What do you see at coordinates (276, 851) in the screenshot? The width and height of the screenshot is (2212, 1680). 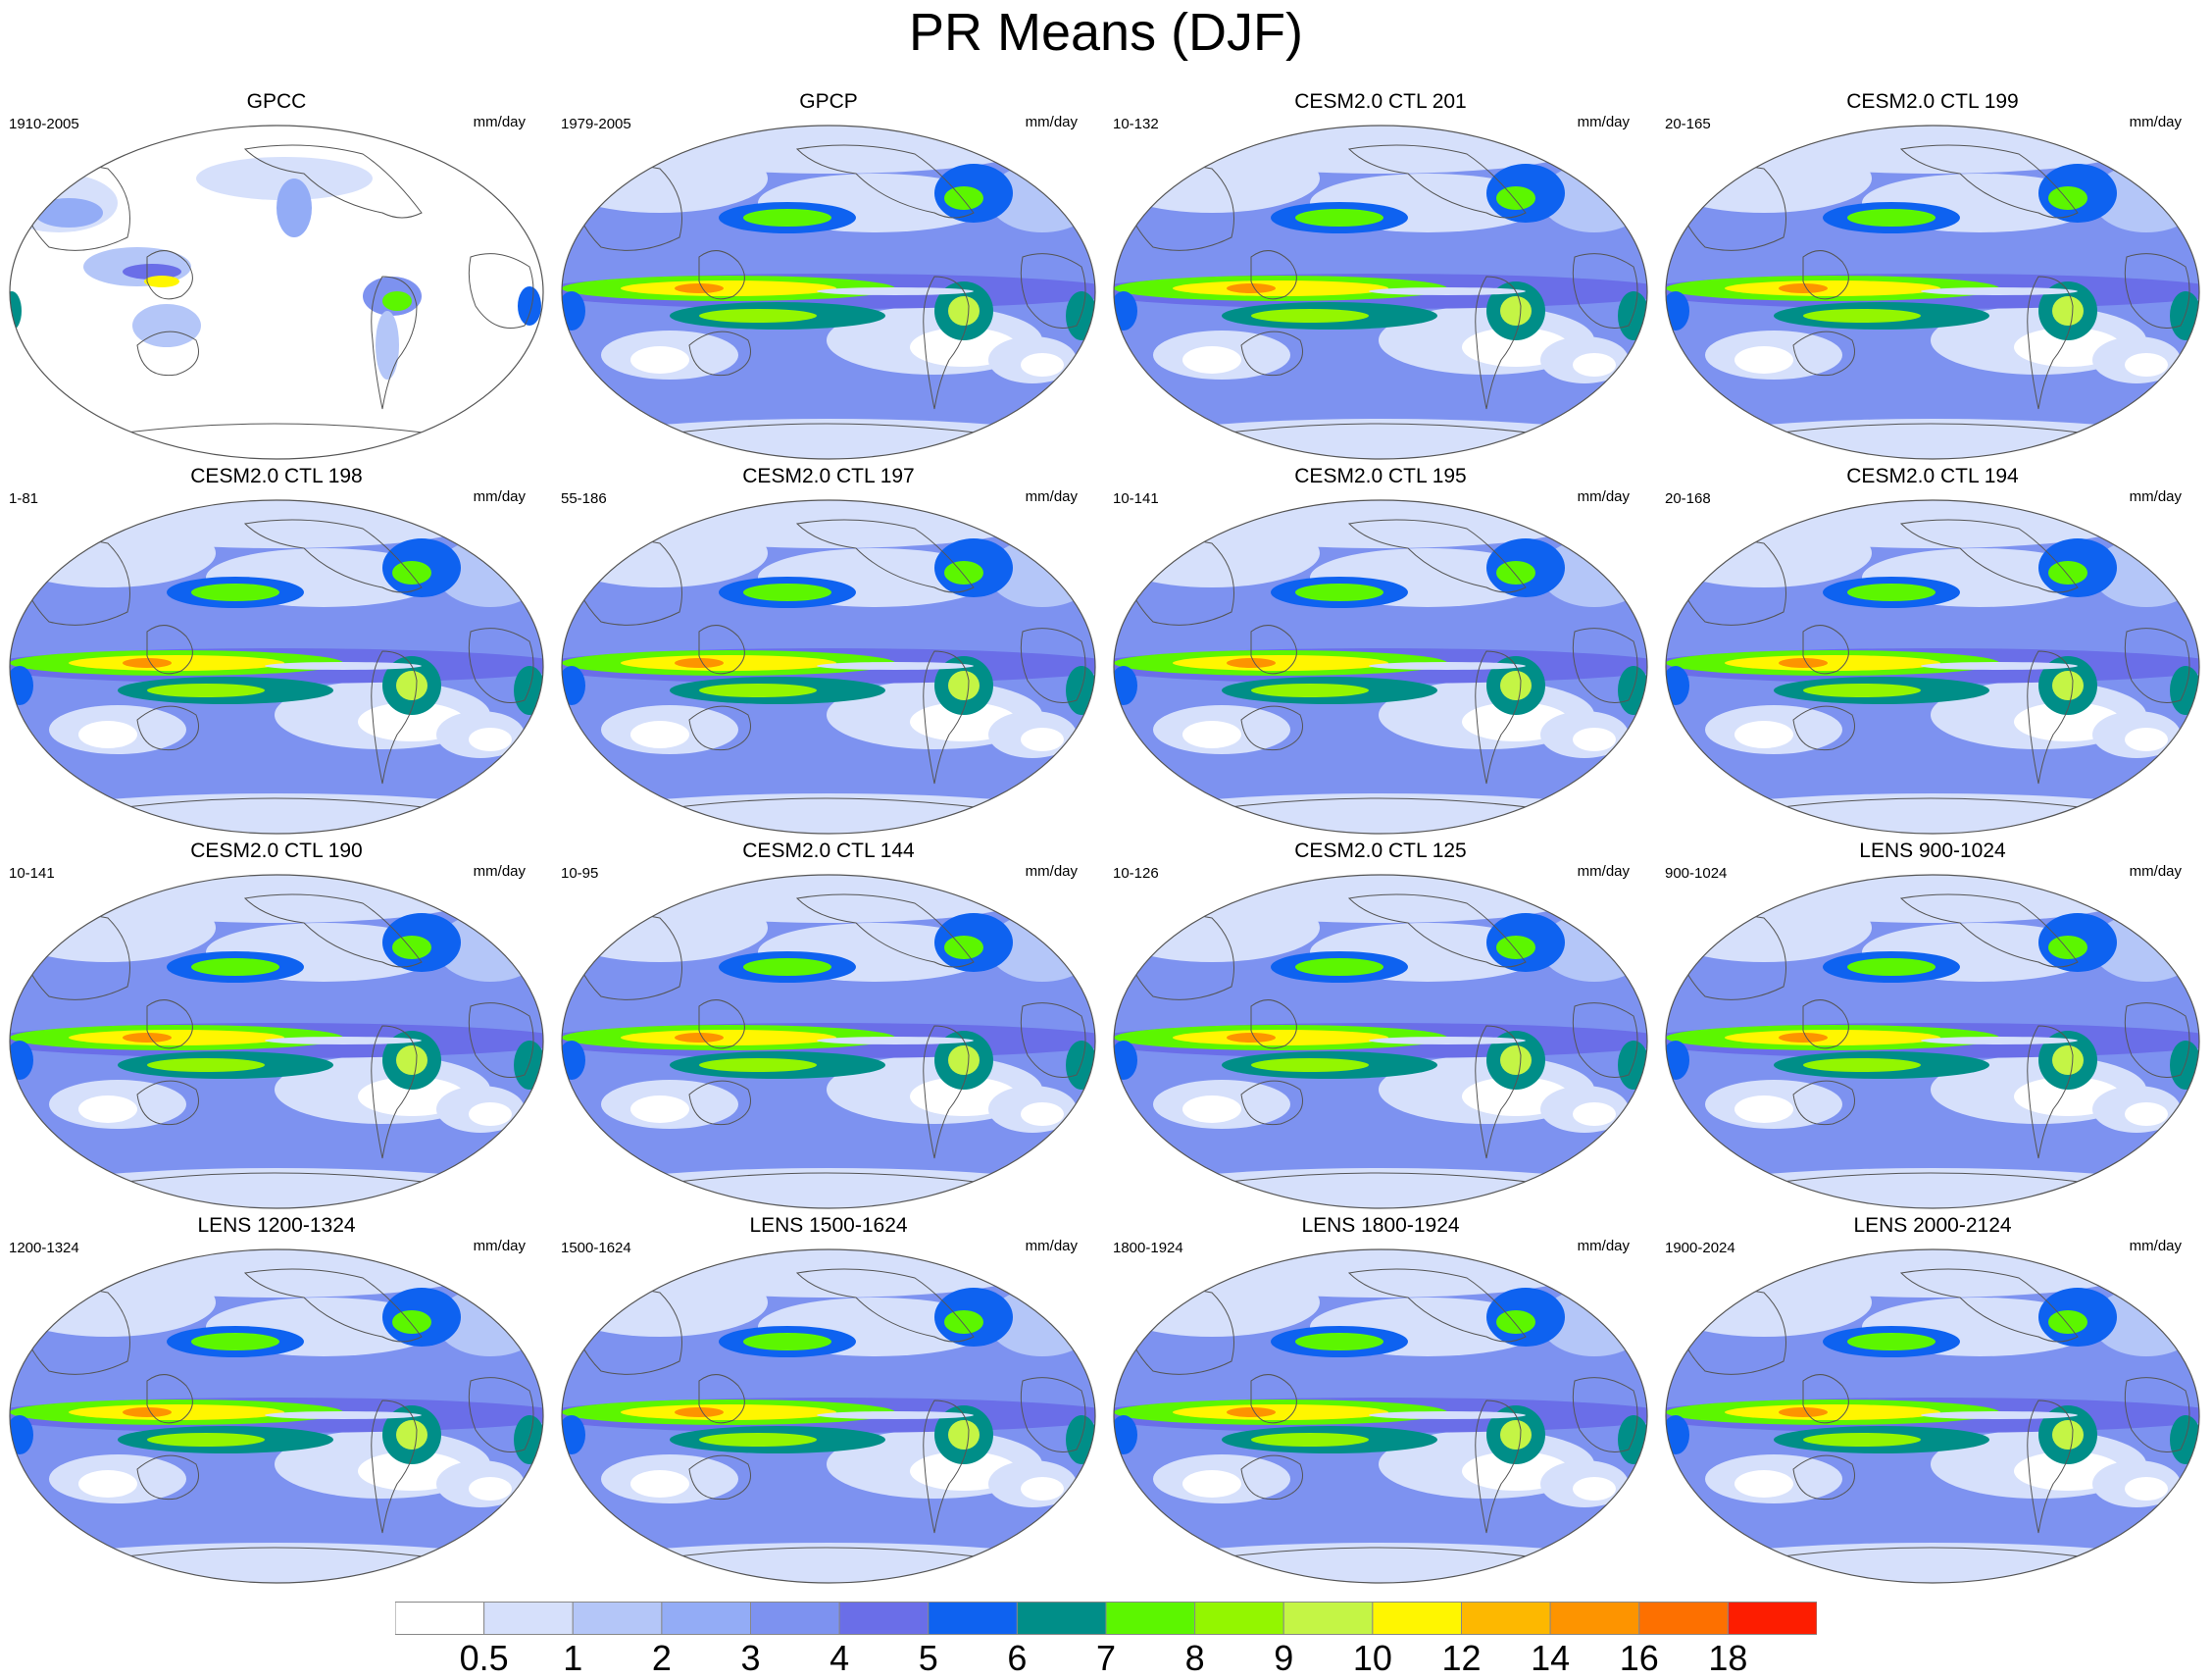 I see `panel-title: CESM2.0 CTL 190` at bounding box center [276, 851].